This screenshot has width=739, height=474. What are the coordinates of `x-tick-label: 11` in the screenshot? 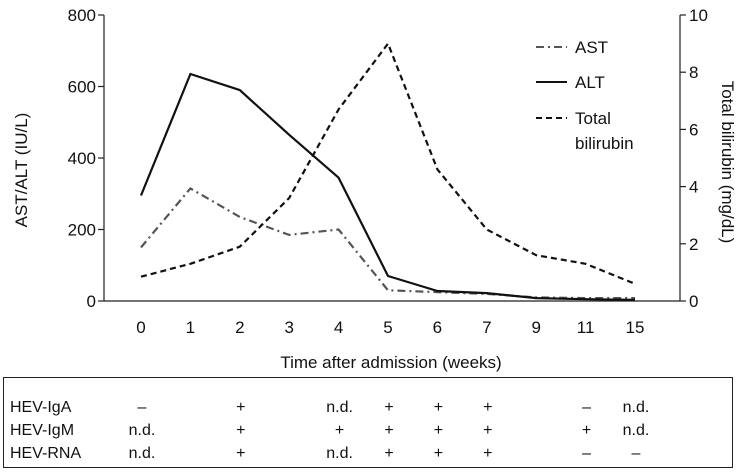 It's located at (586, 327).